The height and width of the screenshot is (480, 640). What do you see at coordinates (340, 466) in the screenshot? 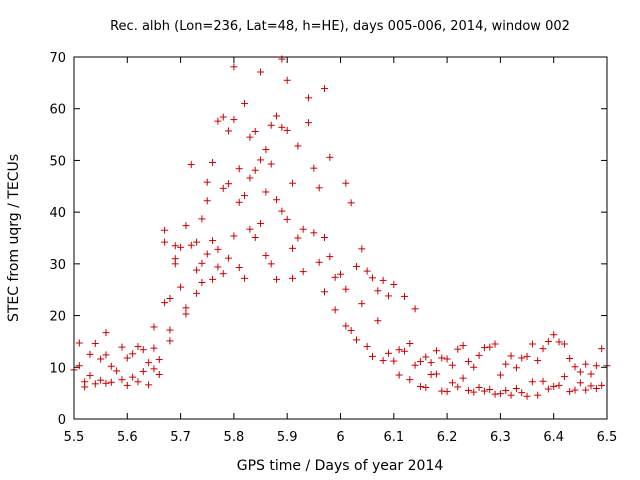
I see `x-axis-label: GPS time / Days of year 2014` at bounding box center [340, 466].